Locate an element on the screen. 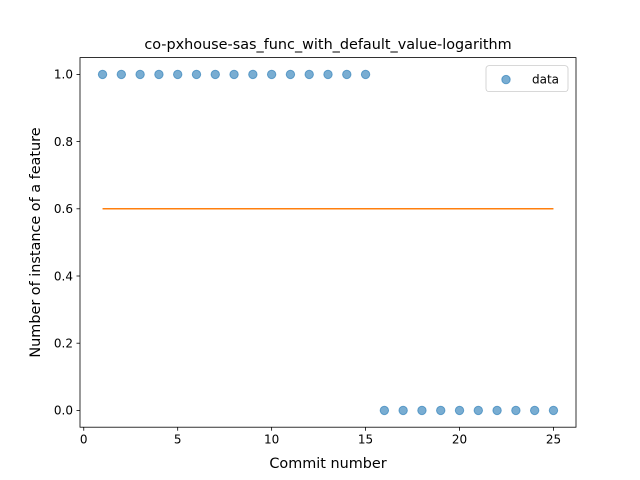  y-axis-label: Number of instance of a feature is located at coordinates (36, 242).